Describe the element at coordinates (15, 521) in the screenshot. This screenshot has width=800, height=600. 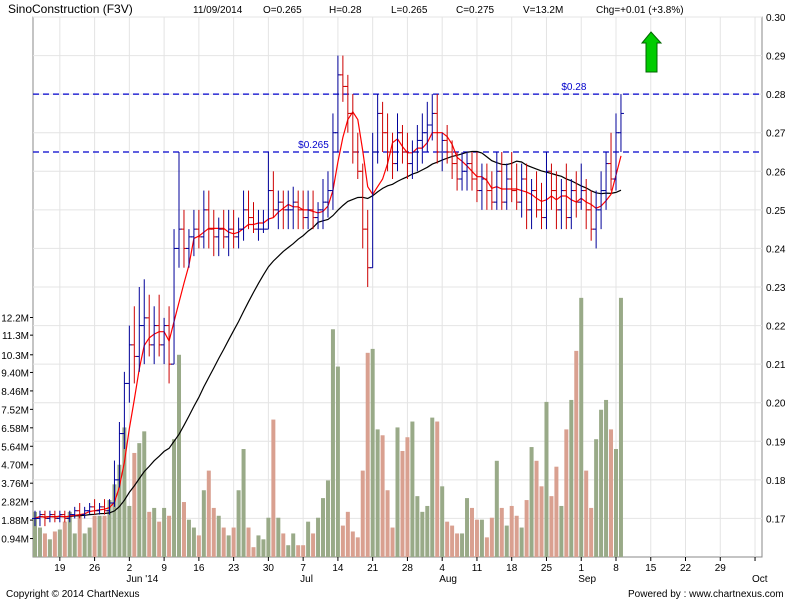
I see `volume-tick-label: 1.88M` at that location.